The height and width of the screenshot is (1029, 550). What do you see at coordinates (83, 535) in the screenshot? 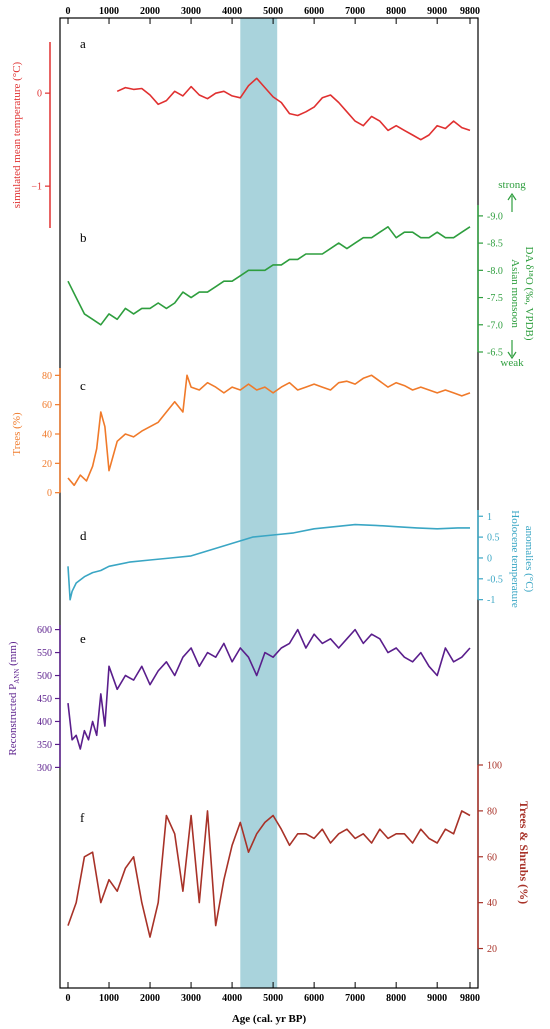
I see `panel-letter: d` at bounding box center [83, 535].